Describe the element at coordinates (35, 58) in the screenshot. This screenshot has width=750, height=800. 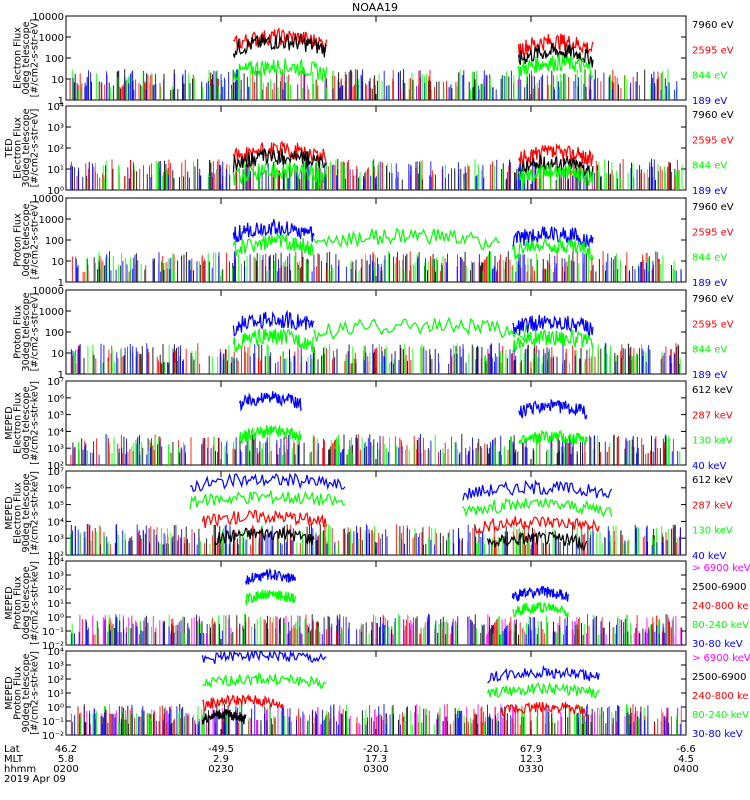
I see `y-axis-label: [#/cm2-s-str-eV]` at that location.